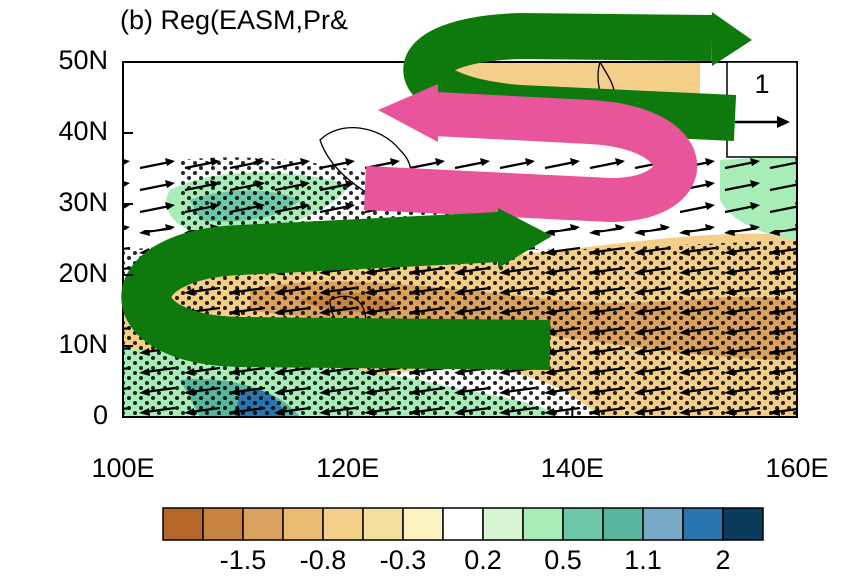  I want to click on reference-vector-box: 1, so click(762, 109).